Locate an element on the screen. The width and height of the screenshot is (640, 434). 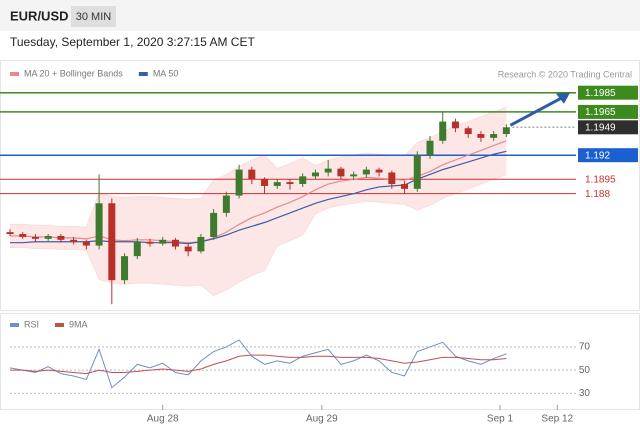
level-label: 1.1985 is located at coordinates (600, 93).